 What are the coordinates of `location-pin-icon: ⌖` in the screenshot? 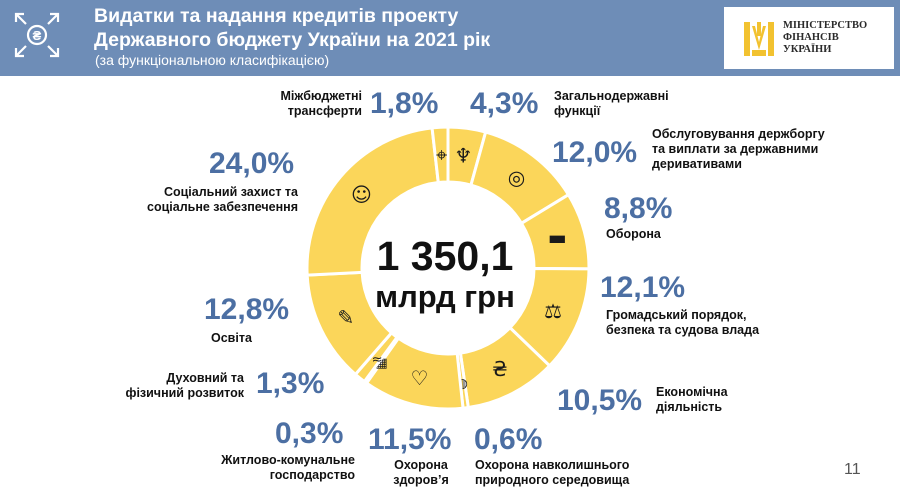 It's located at (441, 155).